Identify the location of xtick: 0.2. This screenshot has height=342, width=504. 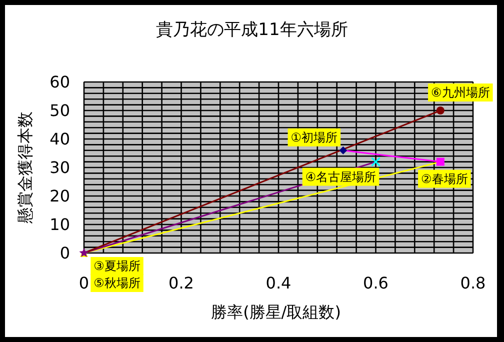
(181, 283).